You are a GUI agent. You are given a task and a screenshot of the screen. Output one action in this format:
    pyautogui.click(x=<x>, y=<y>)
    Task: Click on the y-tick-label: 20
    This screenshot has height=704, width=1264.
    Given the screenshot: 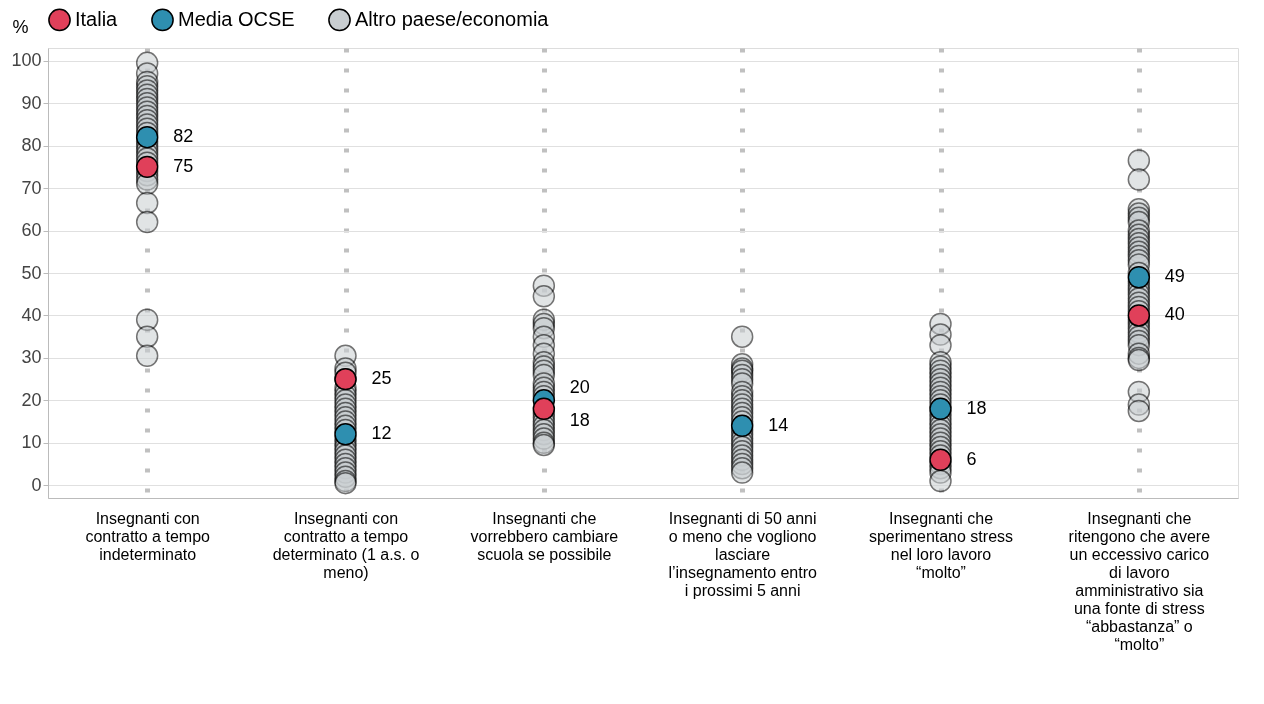 What is the action you would take?
    pyautogui.click(x=31, y=399)
    